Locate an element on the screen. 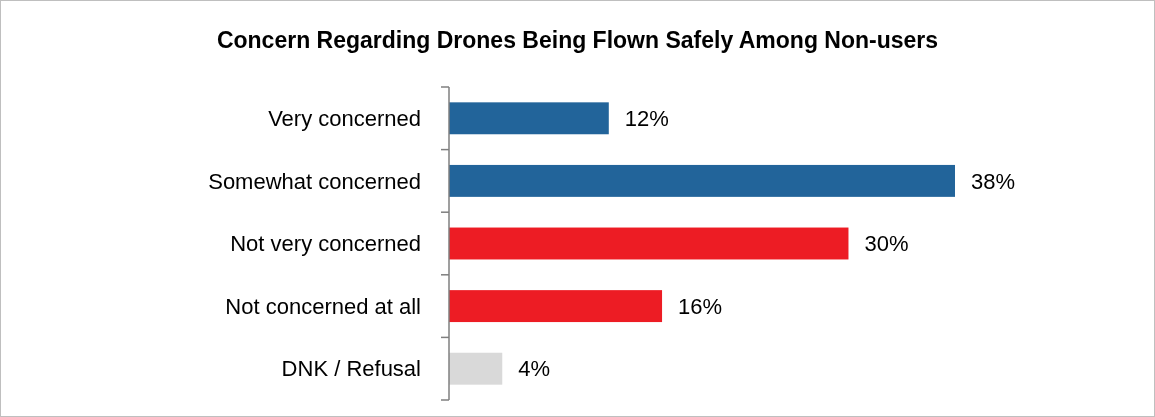  y-tick-label: Somewhat concerned is located at coordinates (314, 181).